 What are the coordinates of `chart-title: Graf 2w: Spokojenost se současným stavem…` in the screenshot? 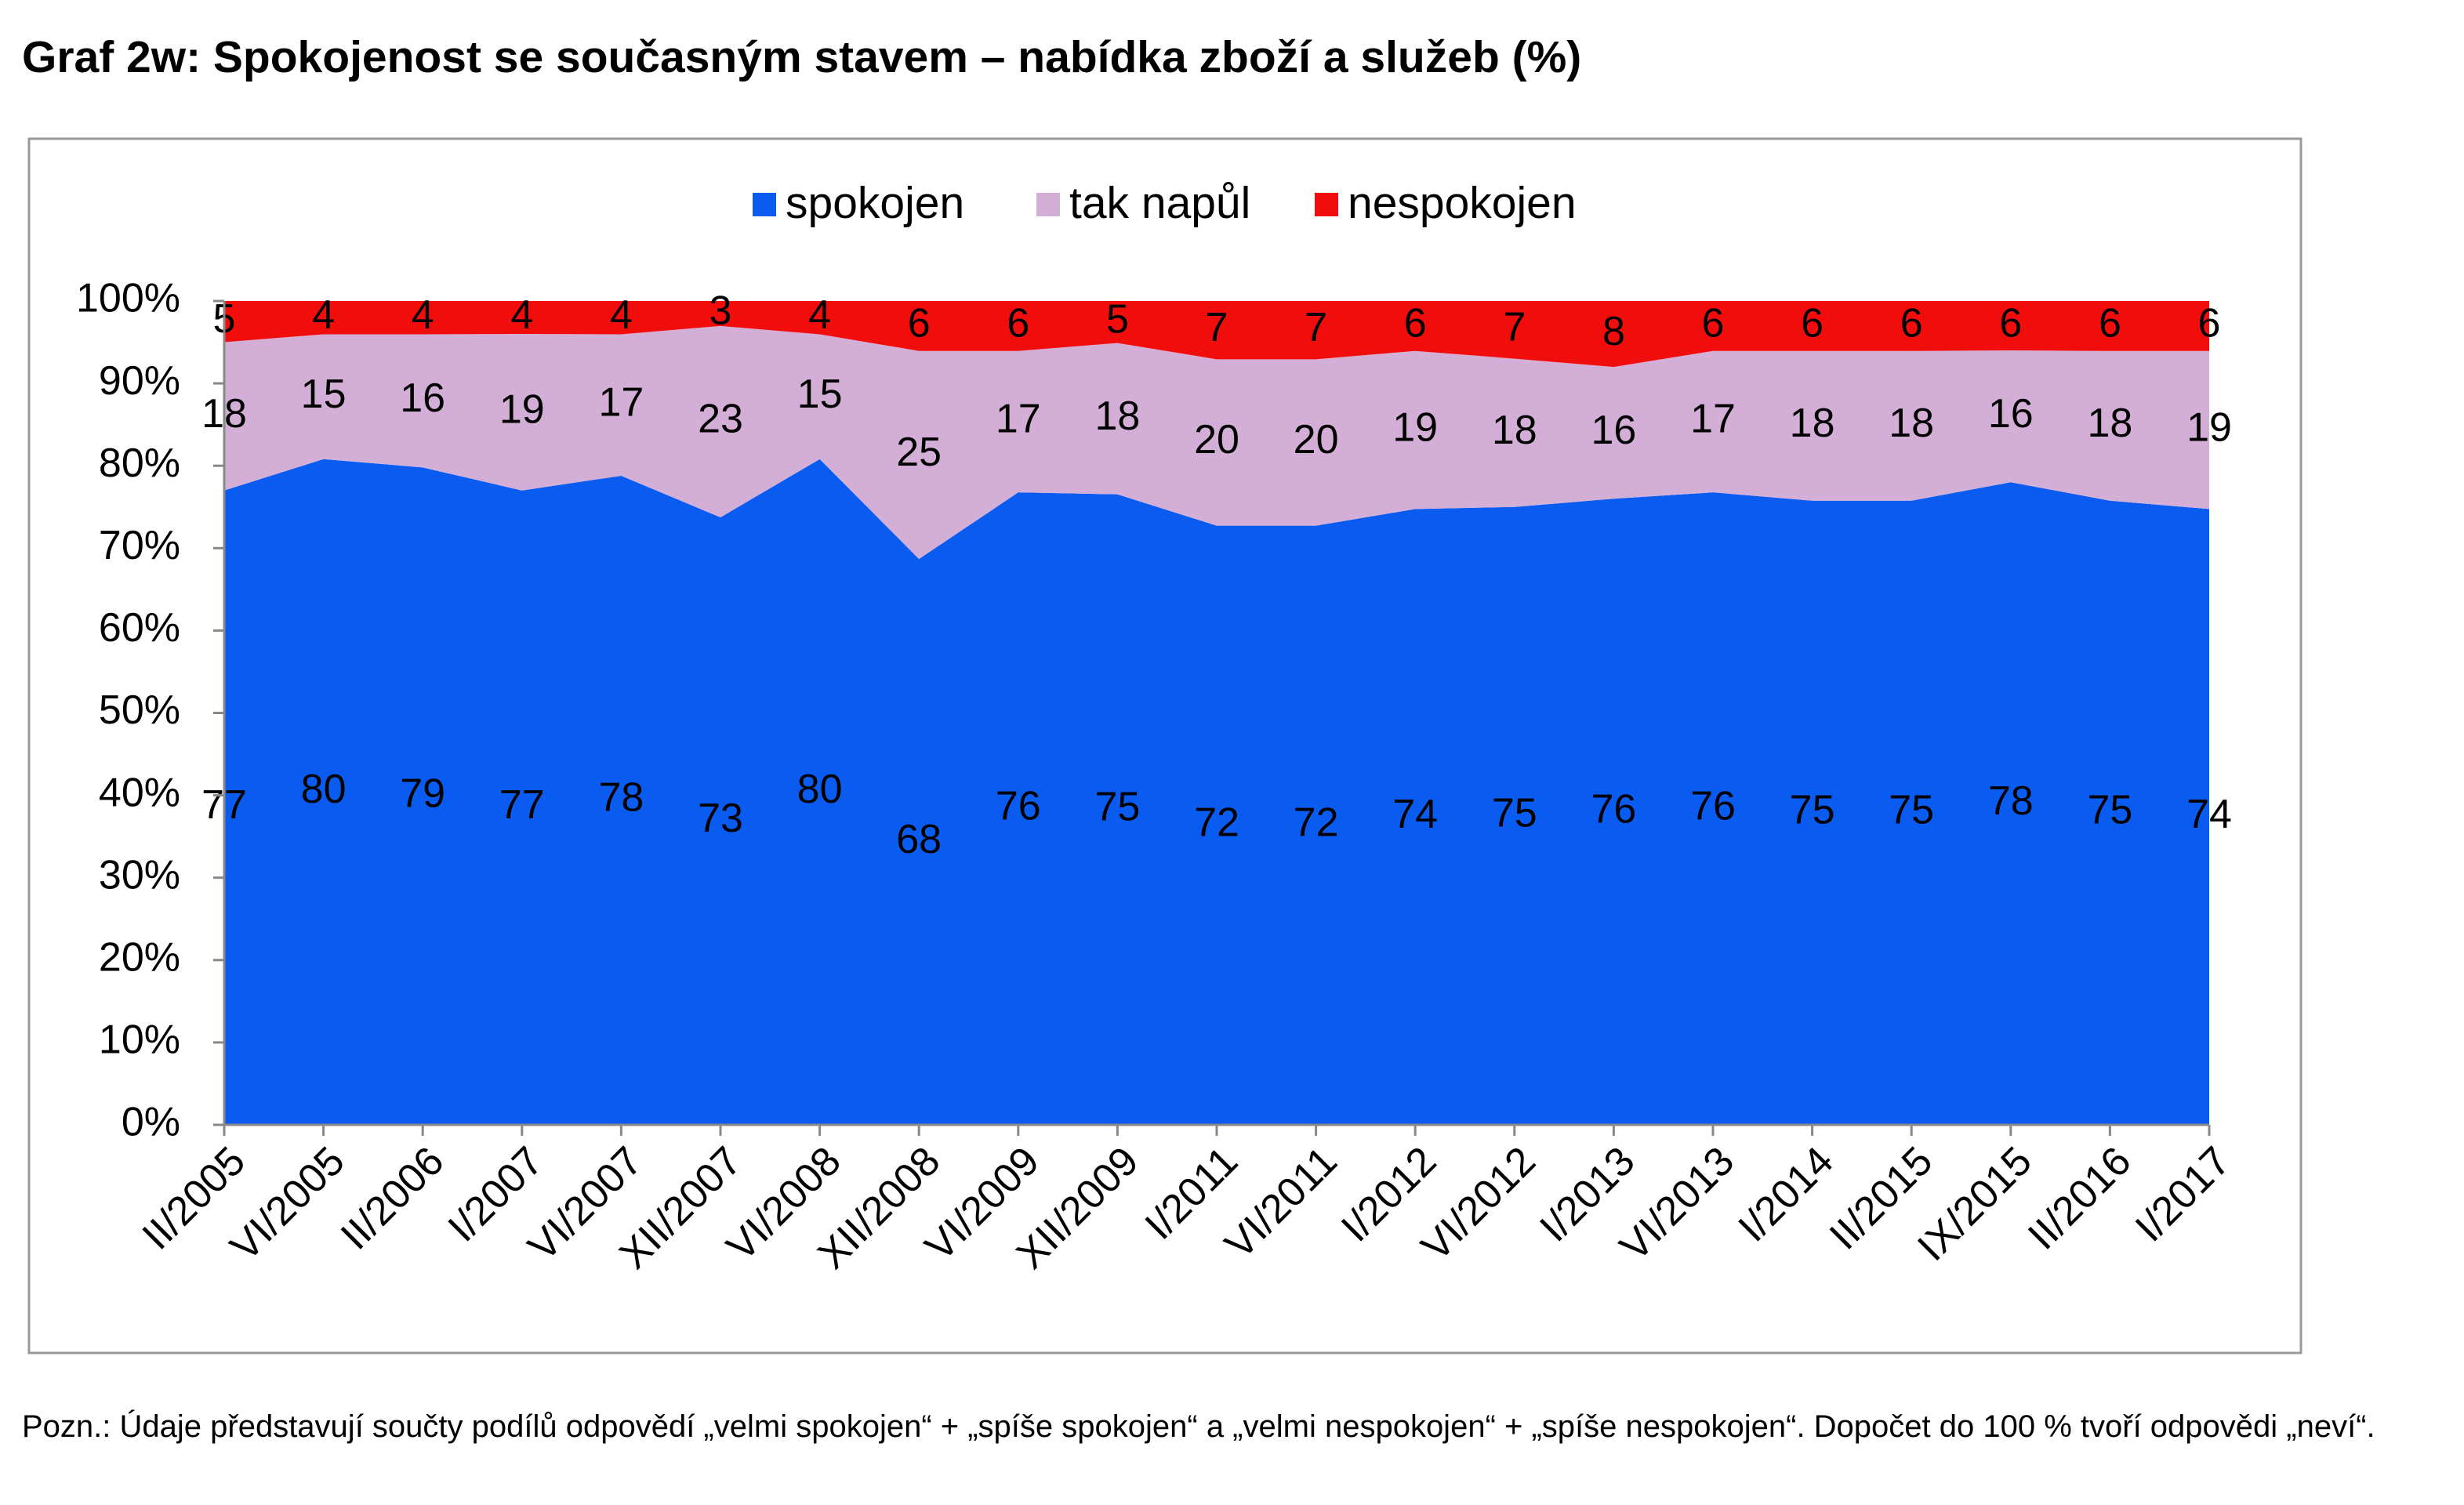 It's located at (801, 57).